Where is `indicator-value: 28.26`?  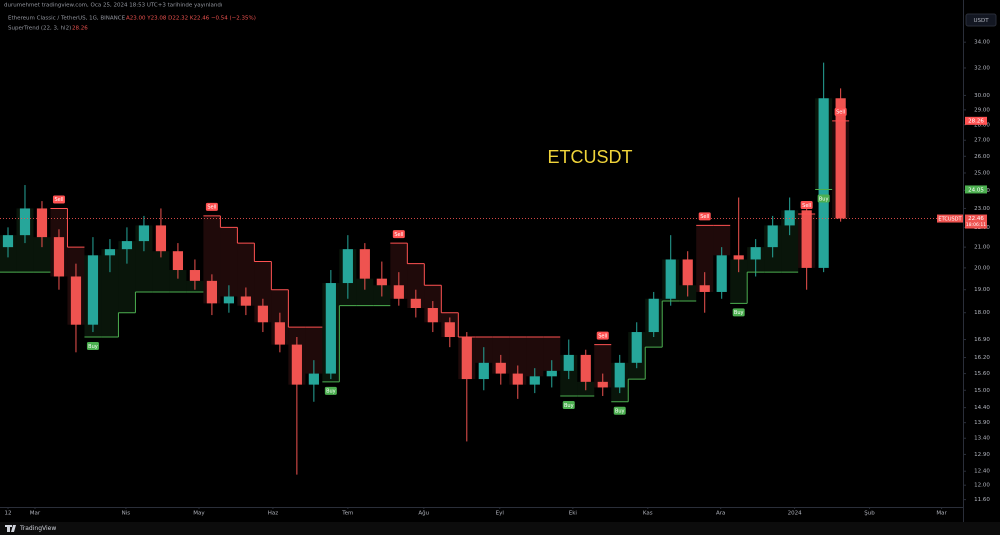 indicator-value: 28.26 is located at coordinates (80, 29).